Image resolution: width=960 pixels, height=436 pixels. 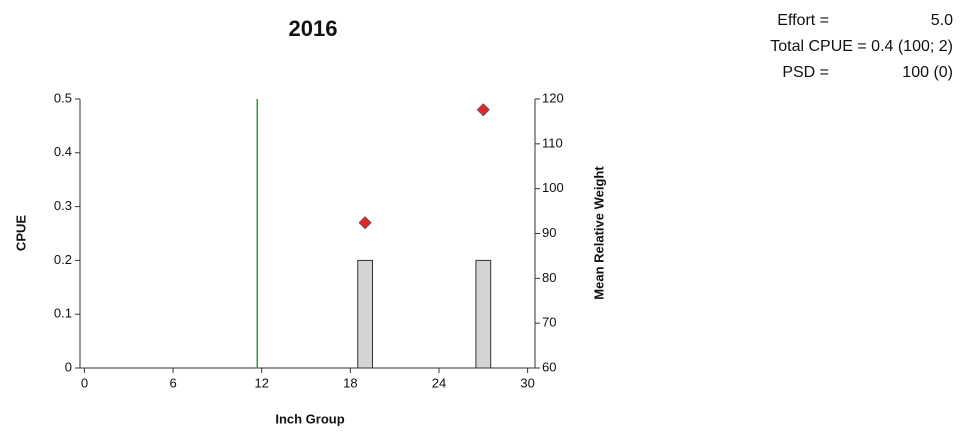 I want to click on x-tick-label: 24, so click(x=439, y=382).